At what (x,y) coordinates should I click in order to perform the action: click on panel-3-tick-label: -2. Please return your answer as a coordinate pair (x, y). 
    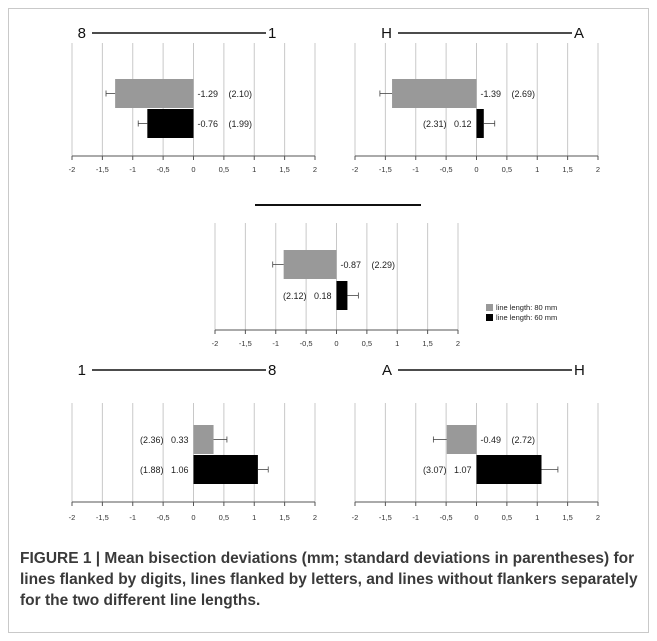
    Looking at the image, I should click on (215, 343).